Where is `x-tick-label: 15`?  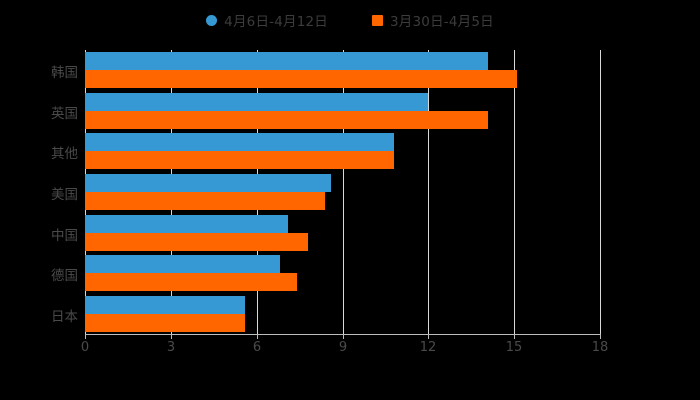
x-tick-label: 15 is located at coordinates (514, 347).